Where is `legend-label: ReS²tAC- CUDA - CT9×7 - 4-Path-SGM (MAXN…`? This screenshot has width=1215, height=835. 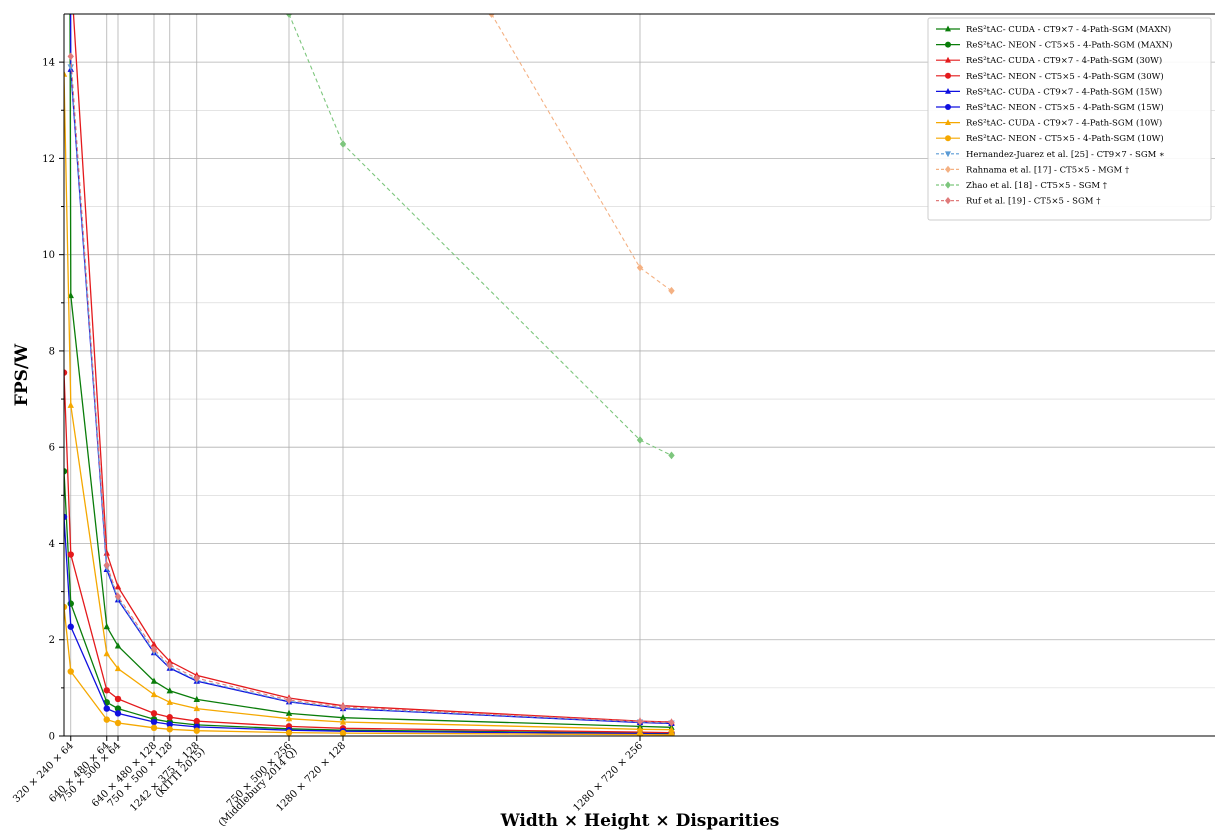
legend-label: ReS²tAC- CUDA - CT9×7 - 4-Path-SGM (MAXN… is located at coordinates (1068, 29).